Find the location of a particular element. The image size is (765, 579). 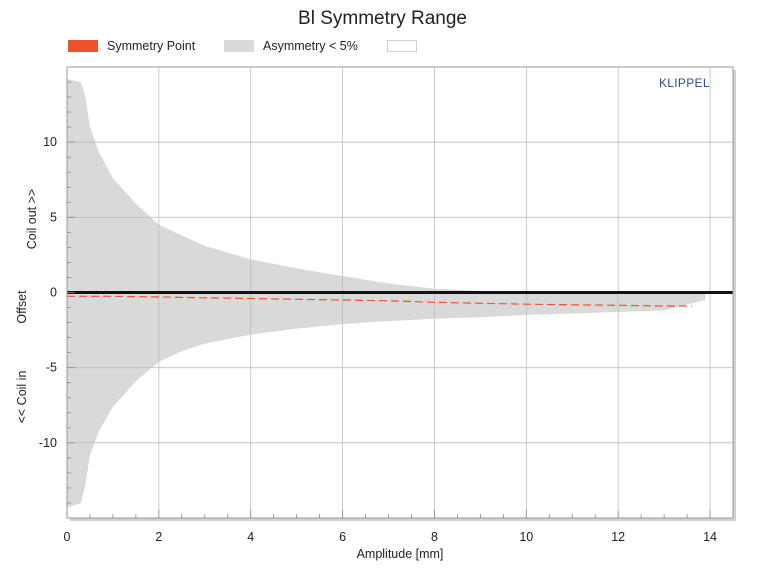

y-tick-label: 5 is located at coordinates (53, 217).